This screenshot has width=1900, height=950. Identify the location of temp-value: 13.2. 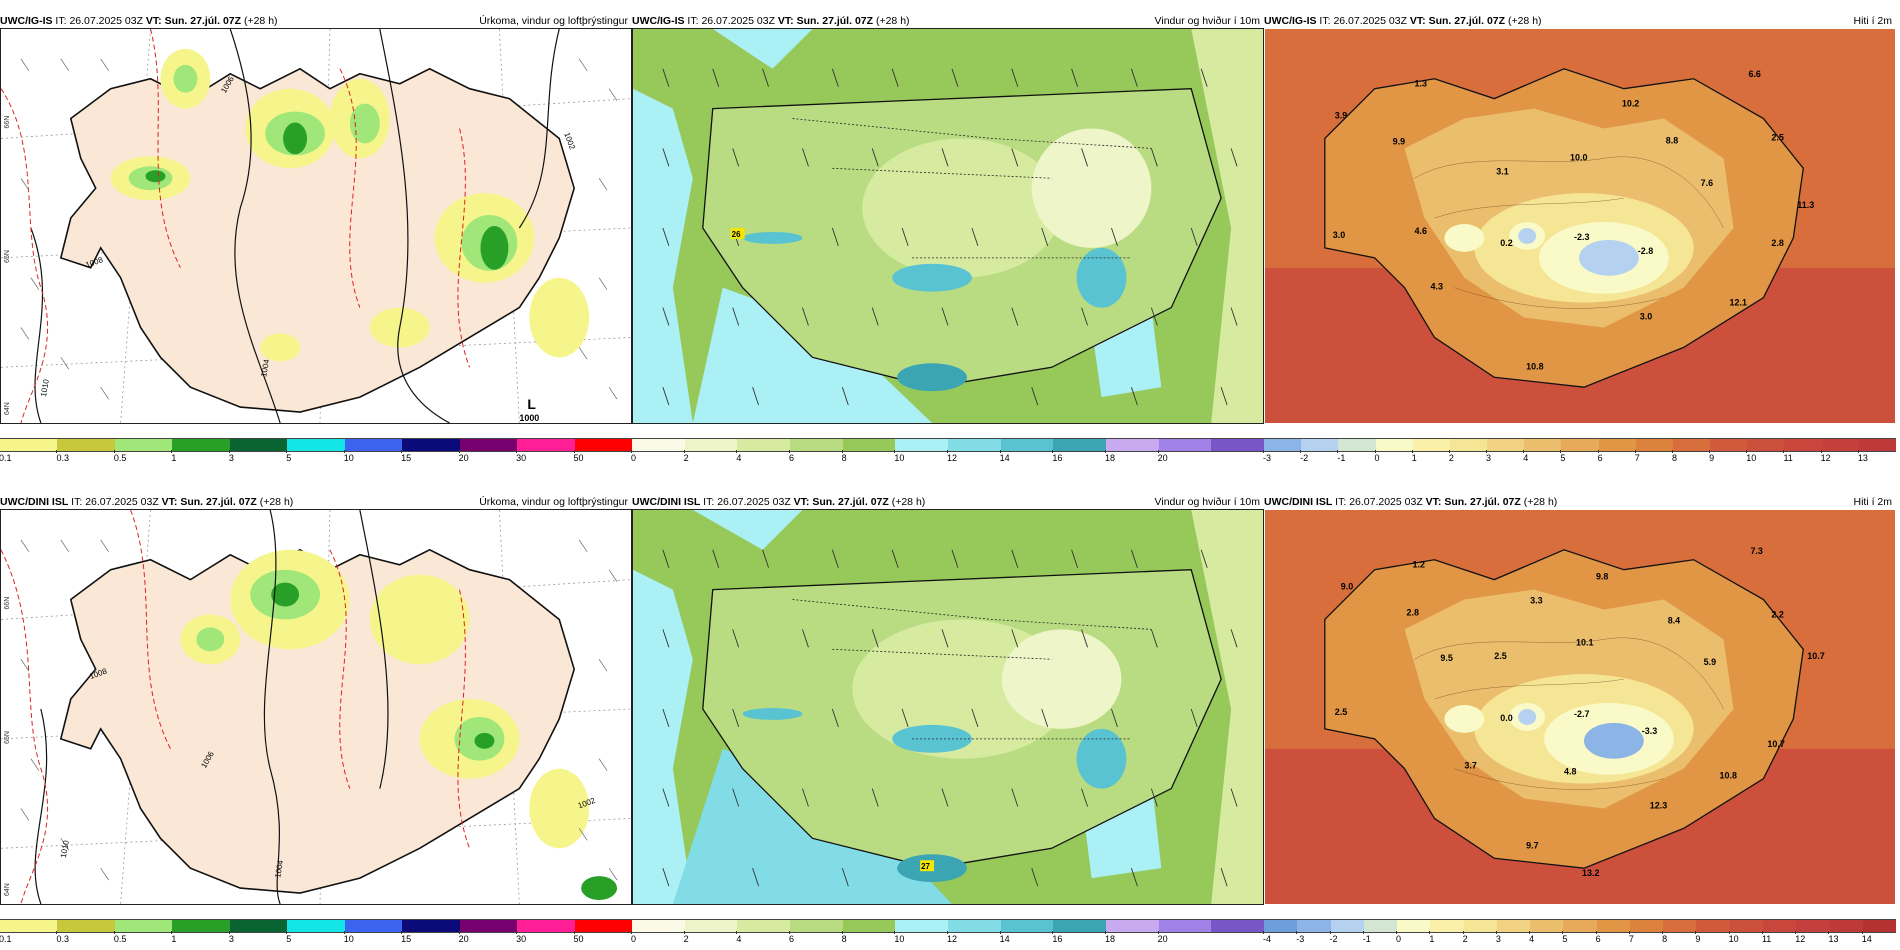
(1590, 873).